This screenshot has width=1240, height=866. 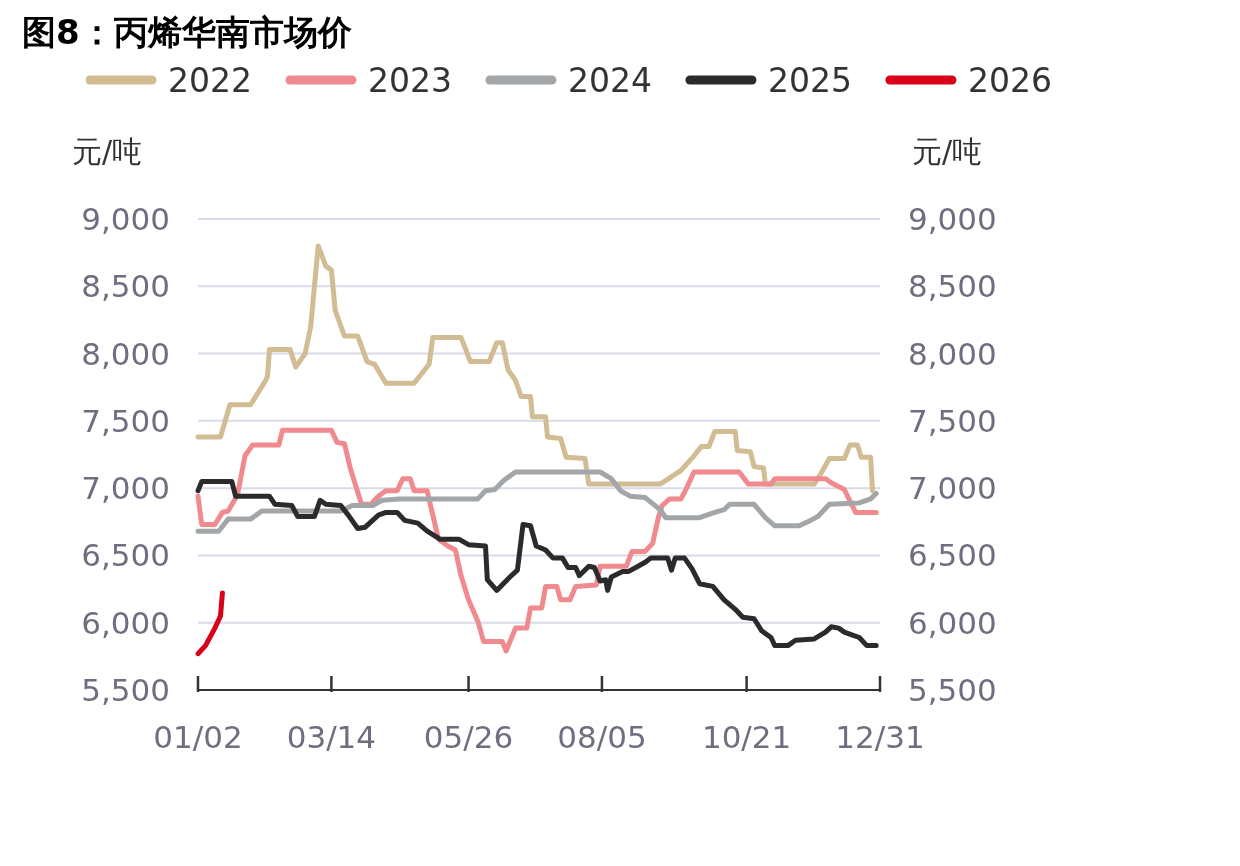 I want to click on legend-label: 2023, so click(x=409, y=80).